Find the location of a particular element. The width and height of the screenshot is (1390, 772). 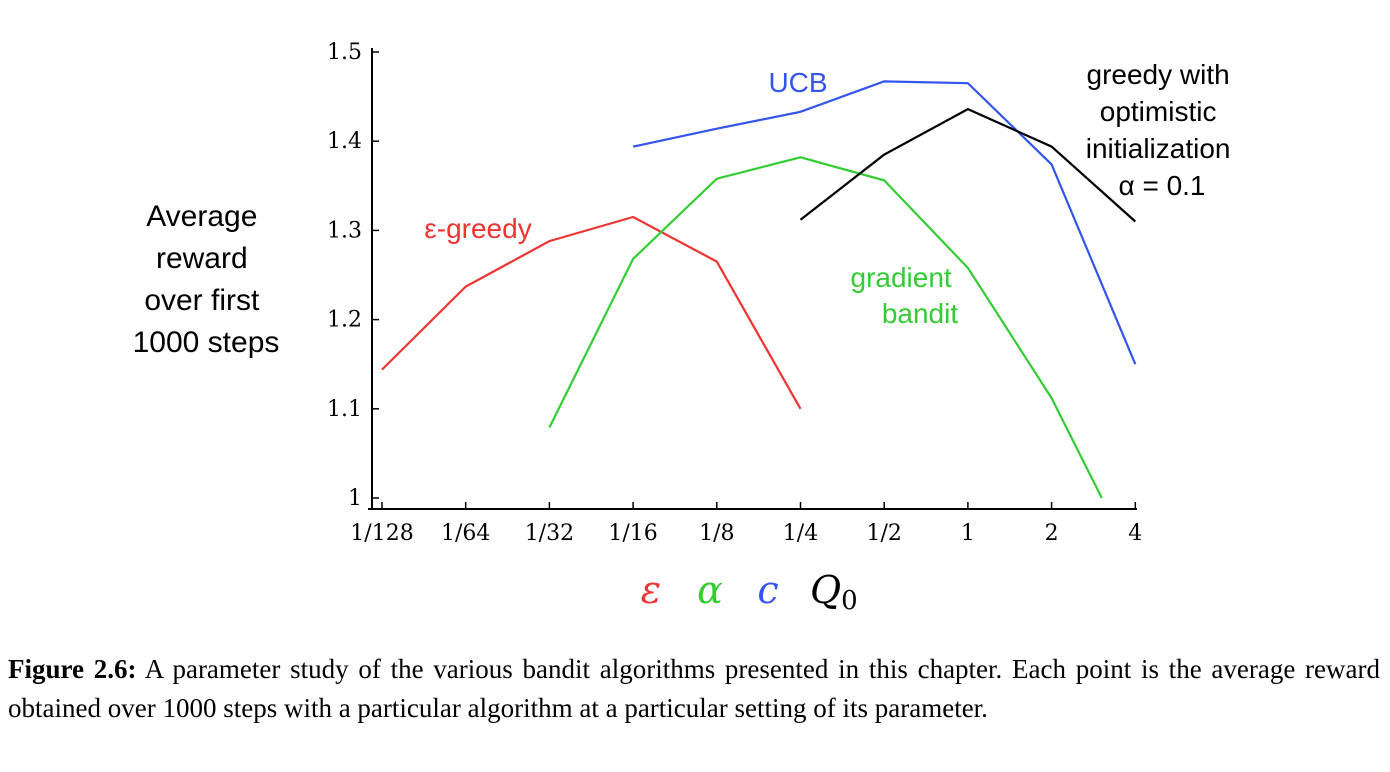

x-ticks: 1/128 1/64 1/32 1/16 1/8 1/4 1/2 1 2 4 is located at coordinates (746, 524).